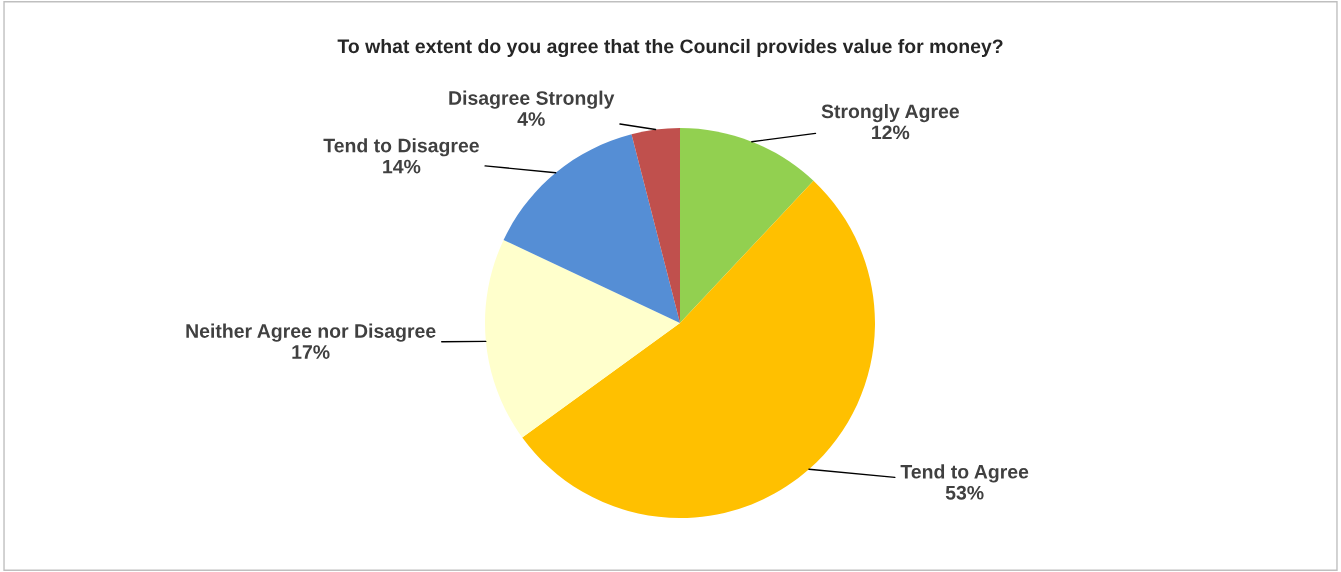 The width and height of the screenshot is (1341, 572). What do you see at coordinates (891, 132) in the screenshot?
I see `data-label: 12%` at bounding box center [891, 132].